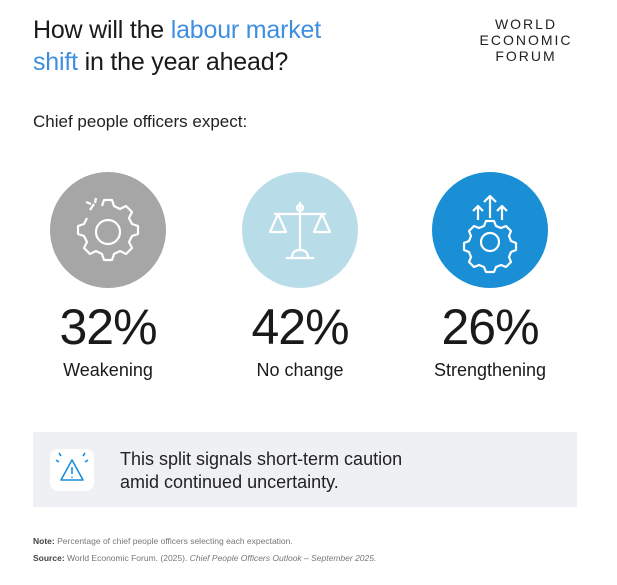 The width and height of the screenshot is (617, 585). Describe the element at coordinates (55, 62) in the screenshot. I see `title-highlight: shift` at that location.